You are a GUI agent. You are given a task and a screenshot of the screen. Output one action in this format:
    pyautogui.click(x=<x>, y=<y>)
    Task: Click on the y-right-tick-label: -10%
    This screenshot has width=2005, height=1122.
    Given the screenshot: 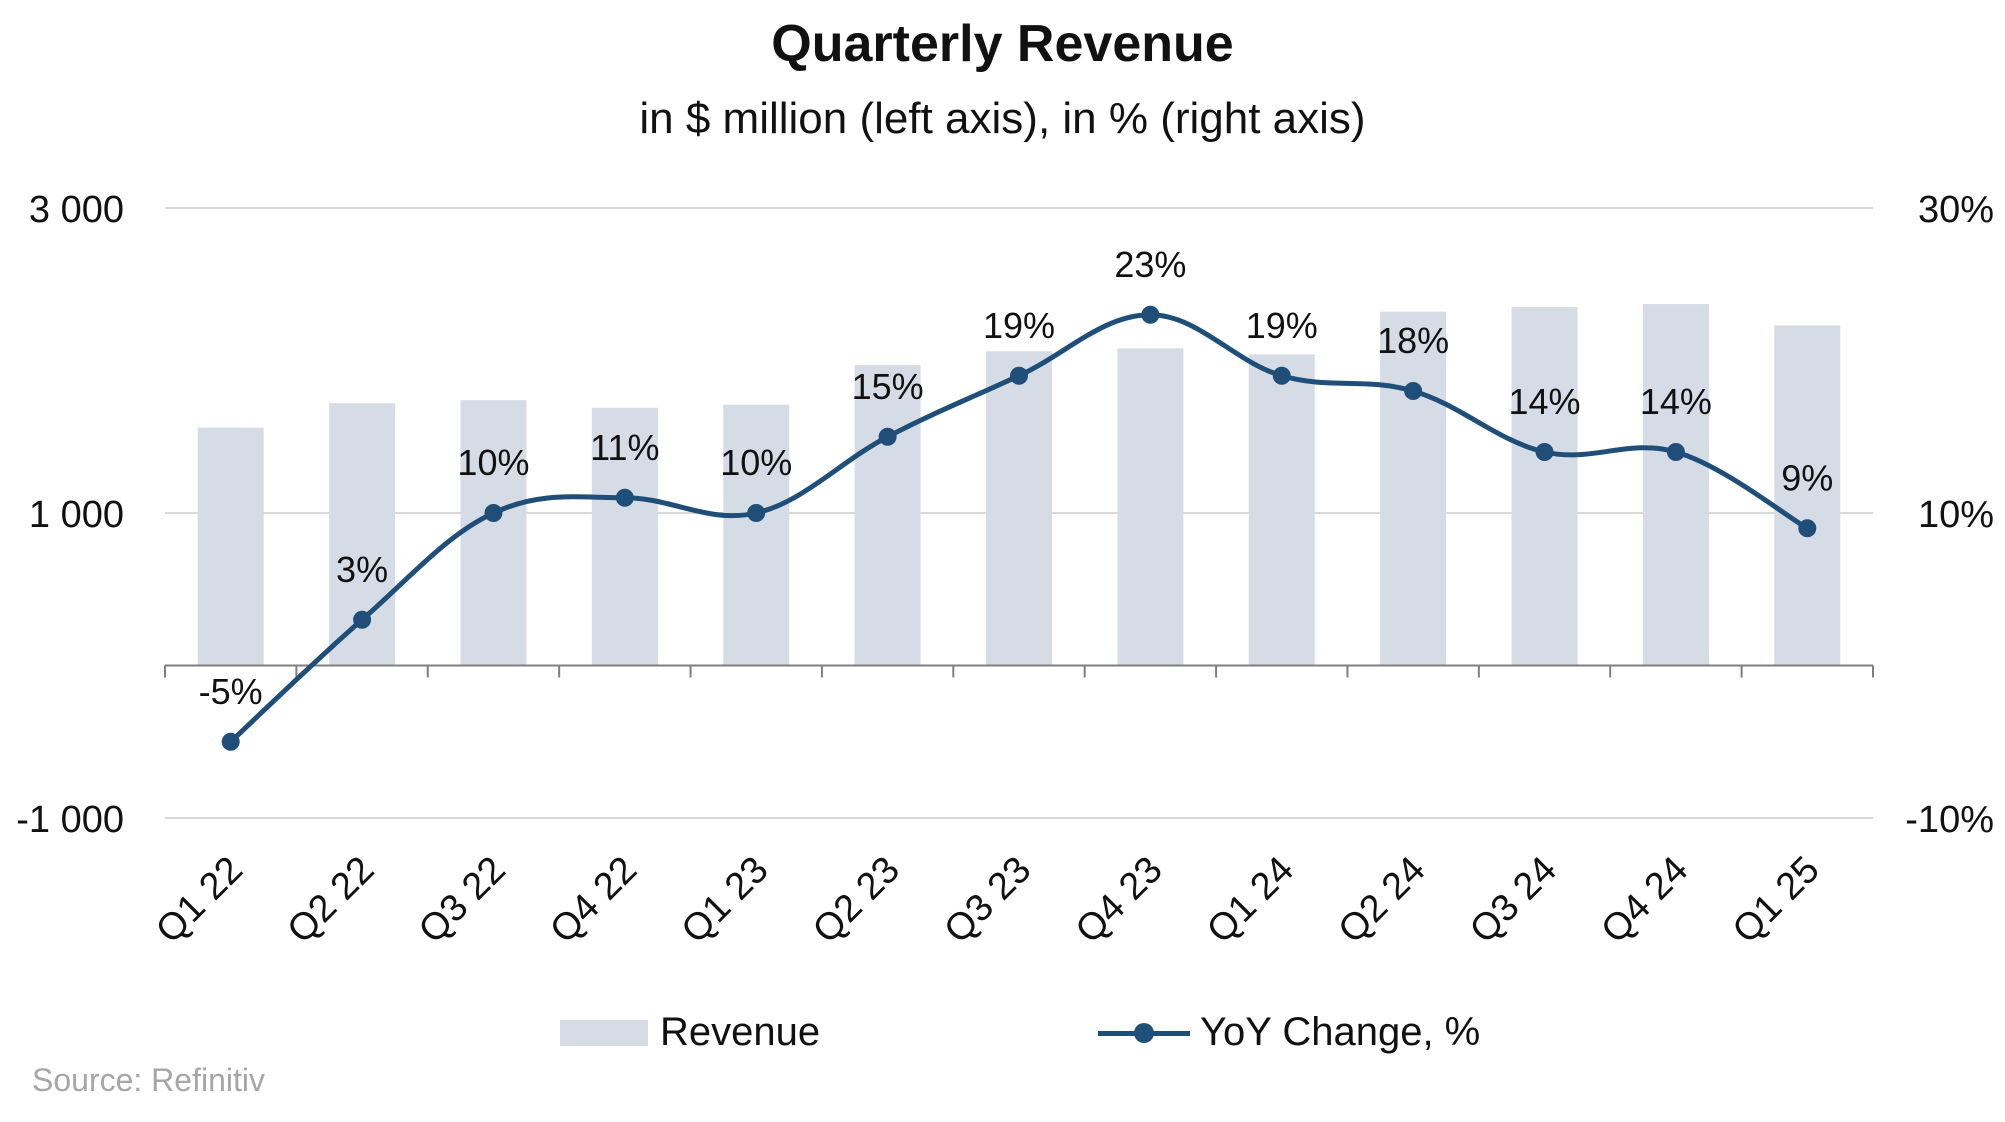 What is the action you would take?
    pyautogui.click(x=1949, y=820)
    